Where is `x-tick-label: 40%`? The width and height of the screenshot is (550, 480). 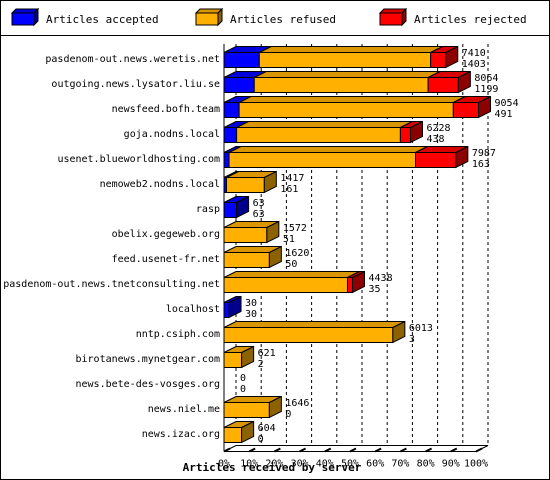
x-tick-label: 40% is located at coordinates (325, 464).